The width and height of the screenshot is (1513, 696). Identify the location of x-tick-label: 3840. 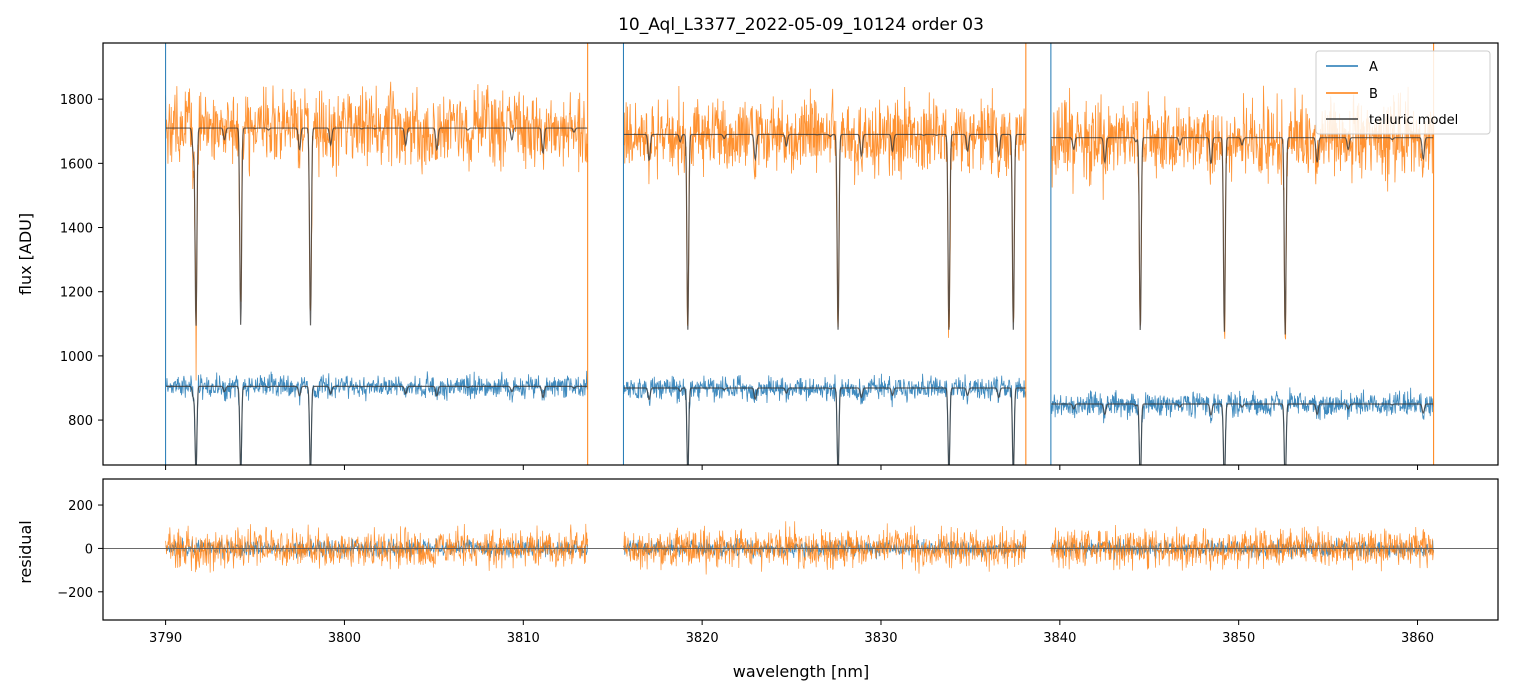
(1059, 638).